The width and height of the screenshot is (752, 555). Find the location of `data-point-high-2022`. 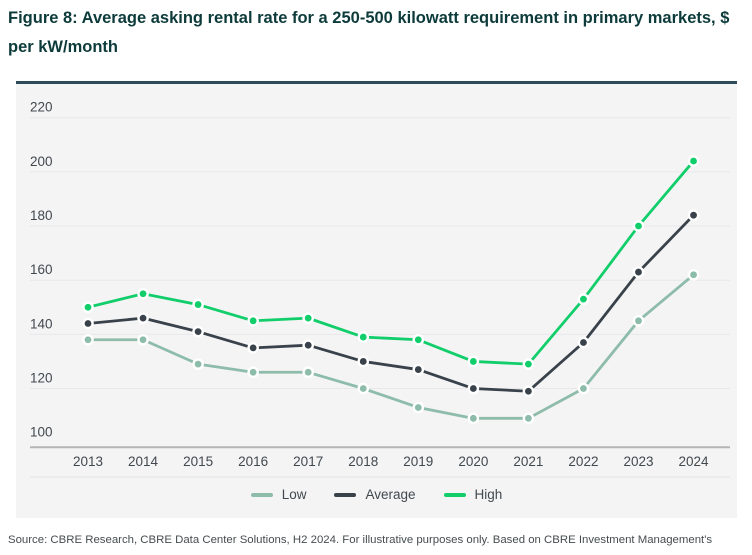

data-point-high-2022 is located at coordinates (583, 299).